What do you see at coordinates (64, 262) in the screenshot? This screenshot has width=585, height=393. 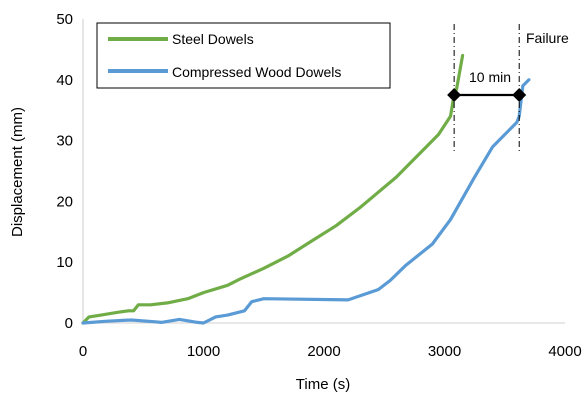 I see `y-tick-label: 10` at bounding box center [64, 262].